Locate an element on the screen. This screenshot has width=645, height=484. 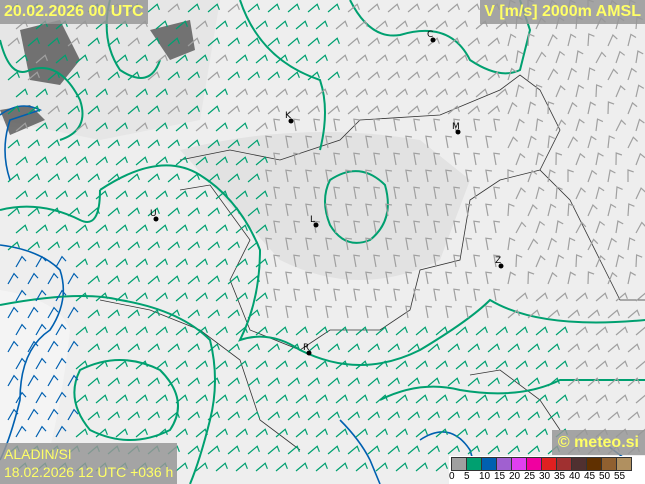
legend-swatch is located at coordinates (549, 464).